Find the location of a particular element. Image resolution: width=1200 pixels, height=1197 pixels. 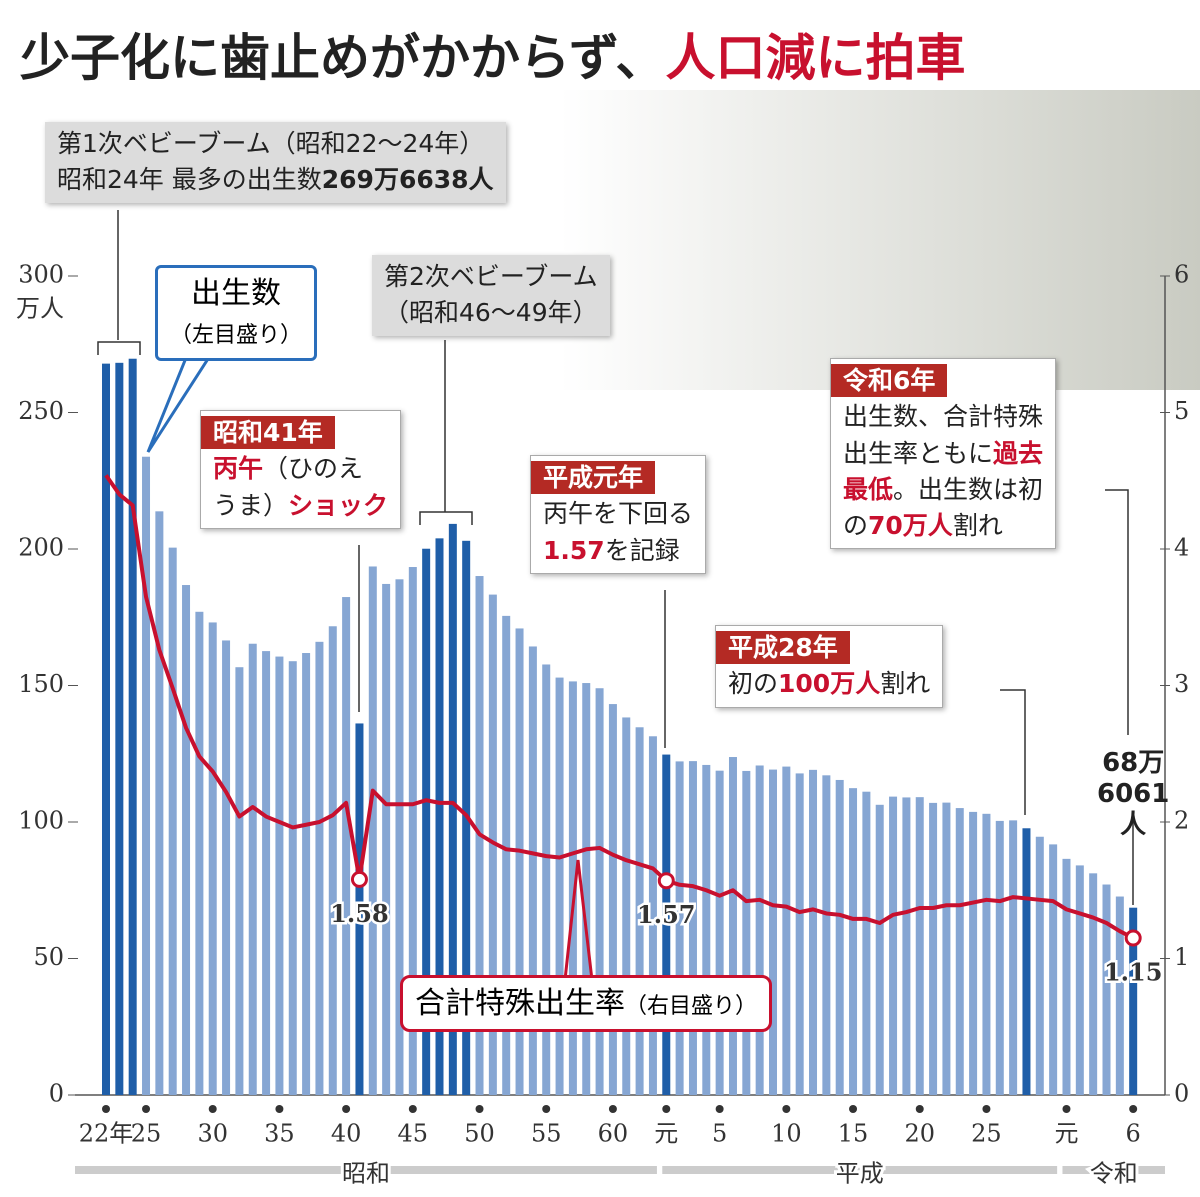

text-segment: 割れ is located at coordinates (905, 684).